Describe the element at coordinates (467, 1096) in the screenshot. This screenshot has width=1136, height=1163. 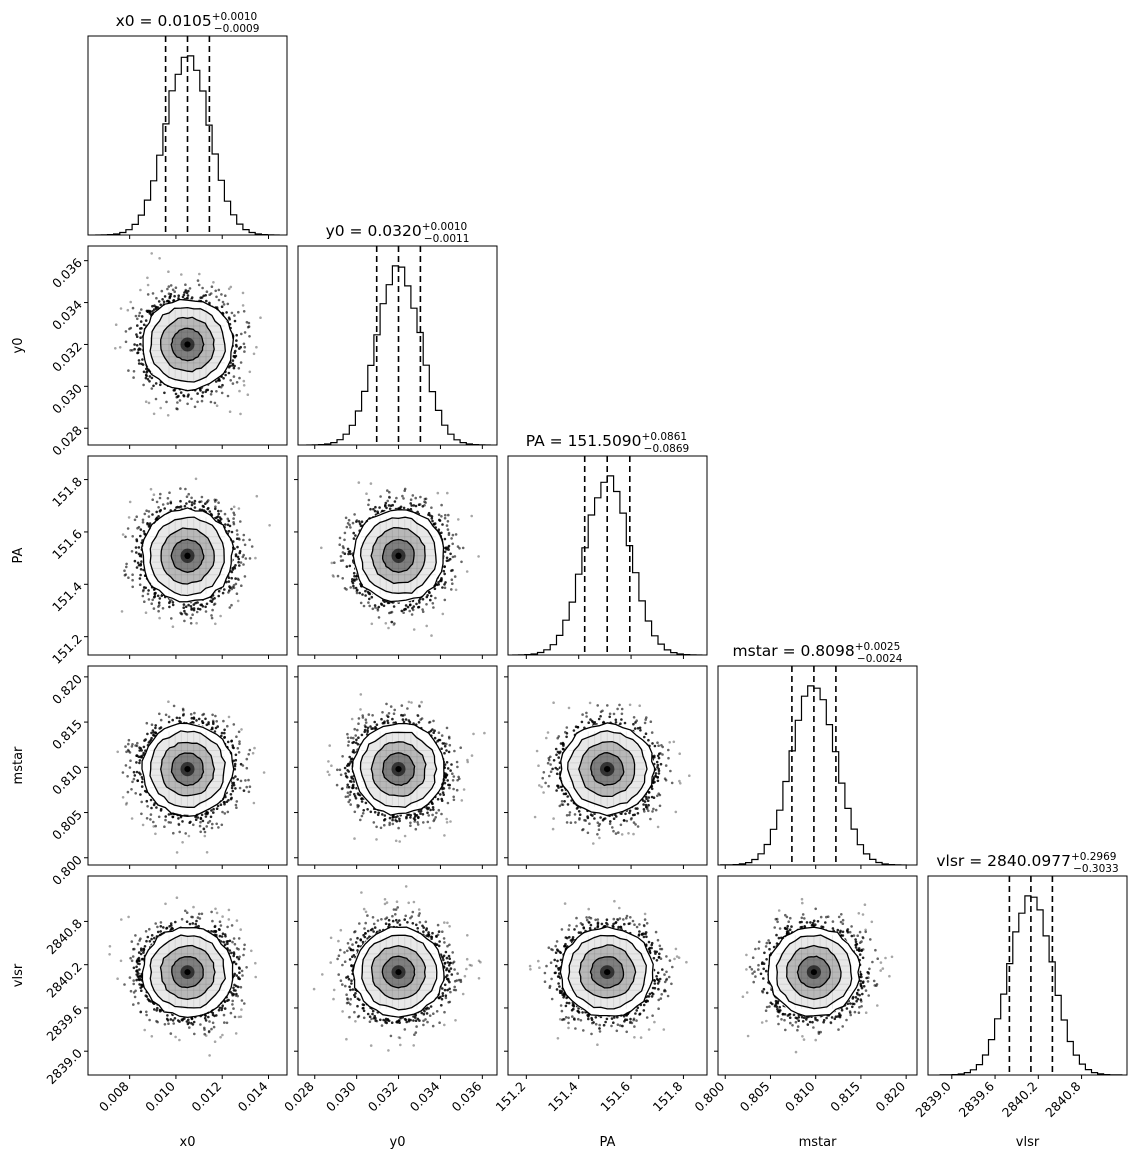
I see `x-tick-label-y0: 0.036` at that location.